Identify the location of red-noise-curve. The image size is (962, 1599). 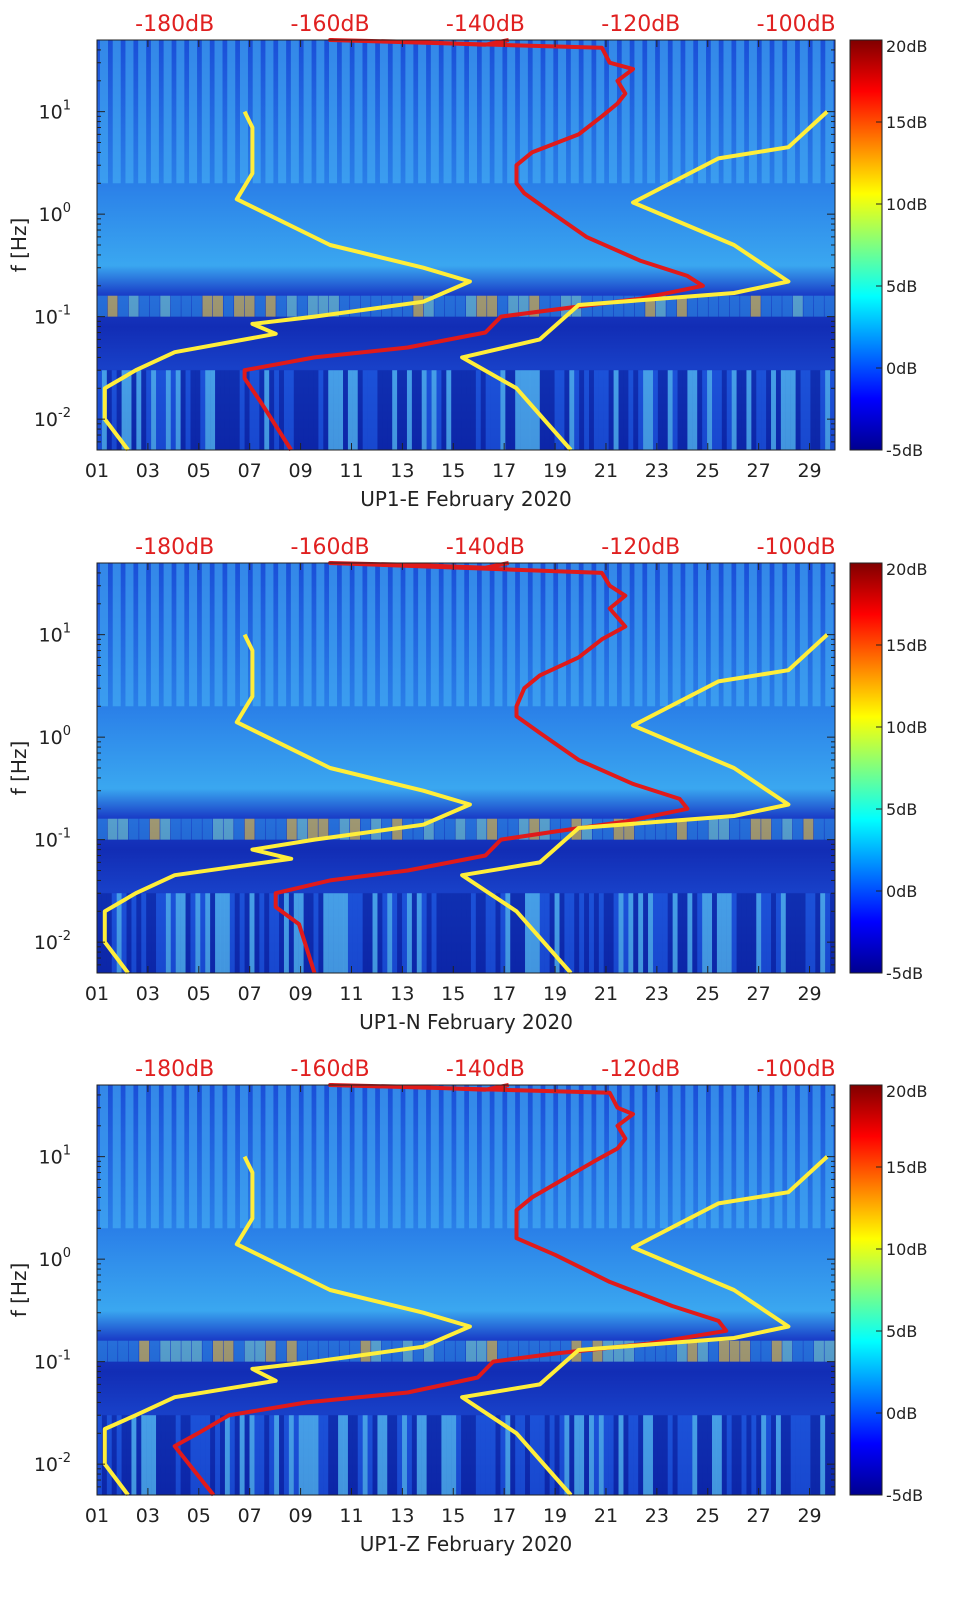
(450, 1290).